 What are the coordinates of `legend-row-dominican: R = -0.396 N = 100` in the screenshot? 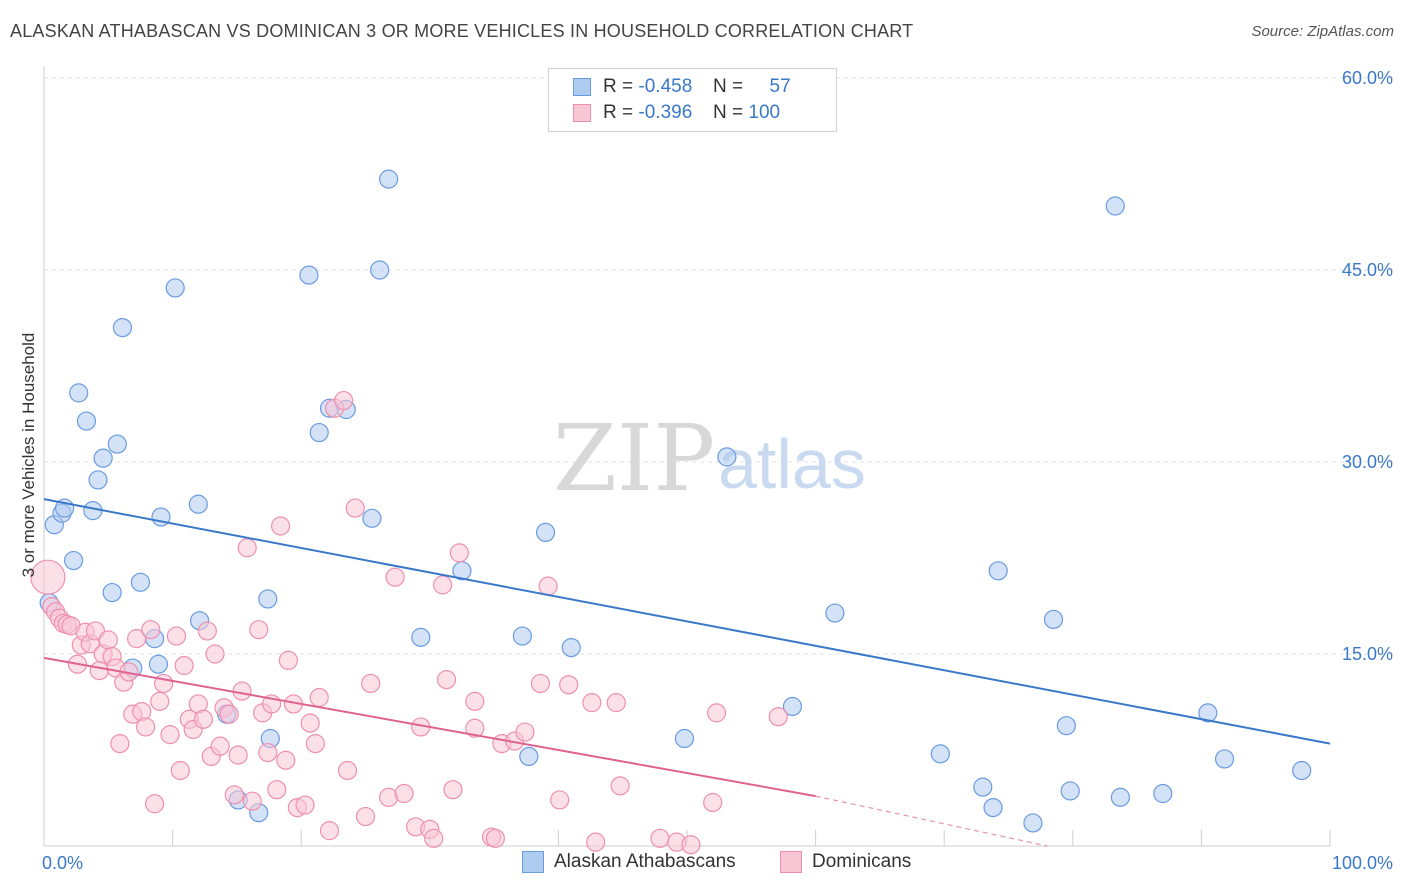 It's located at (676, 113).